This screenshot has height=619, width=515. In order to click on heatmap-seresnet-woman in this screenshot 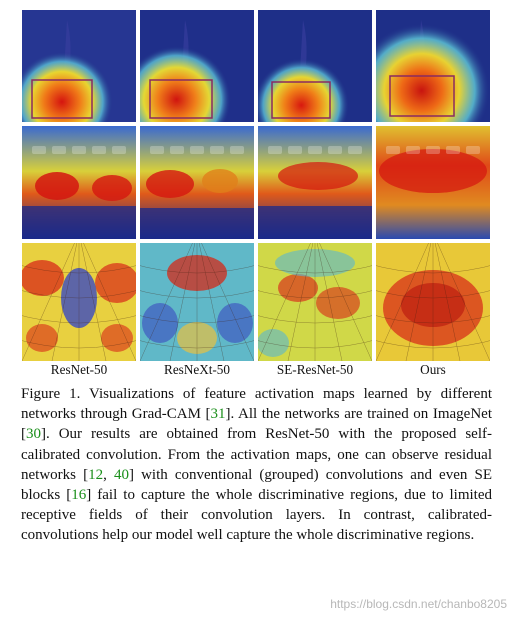, I will do `click(315, 66)`.